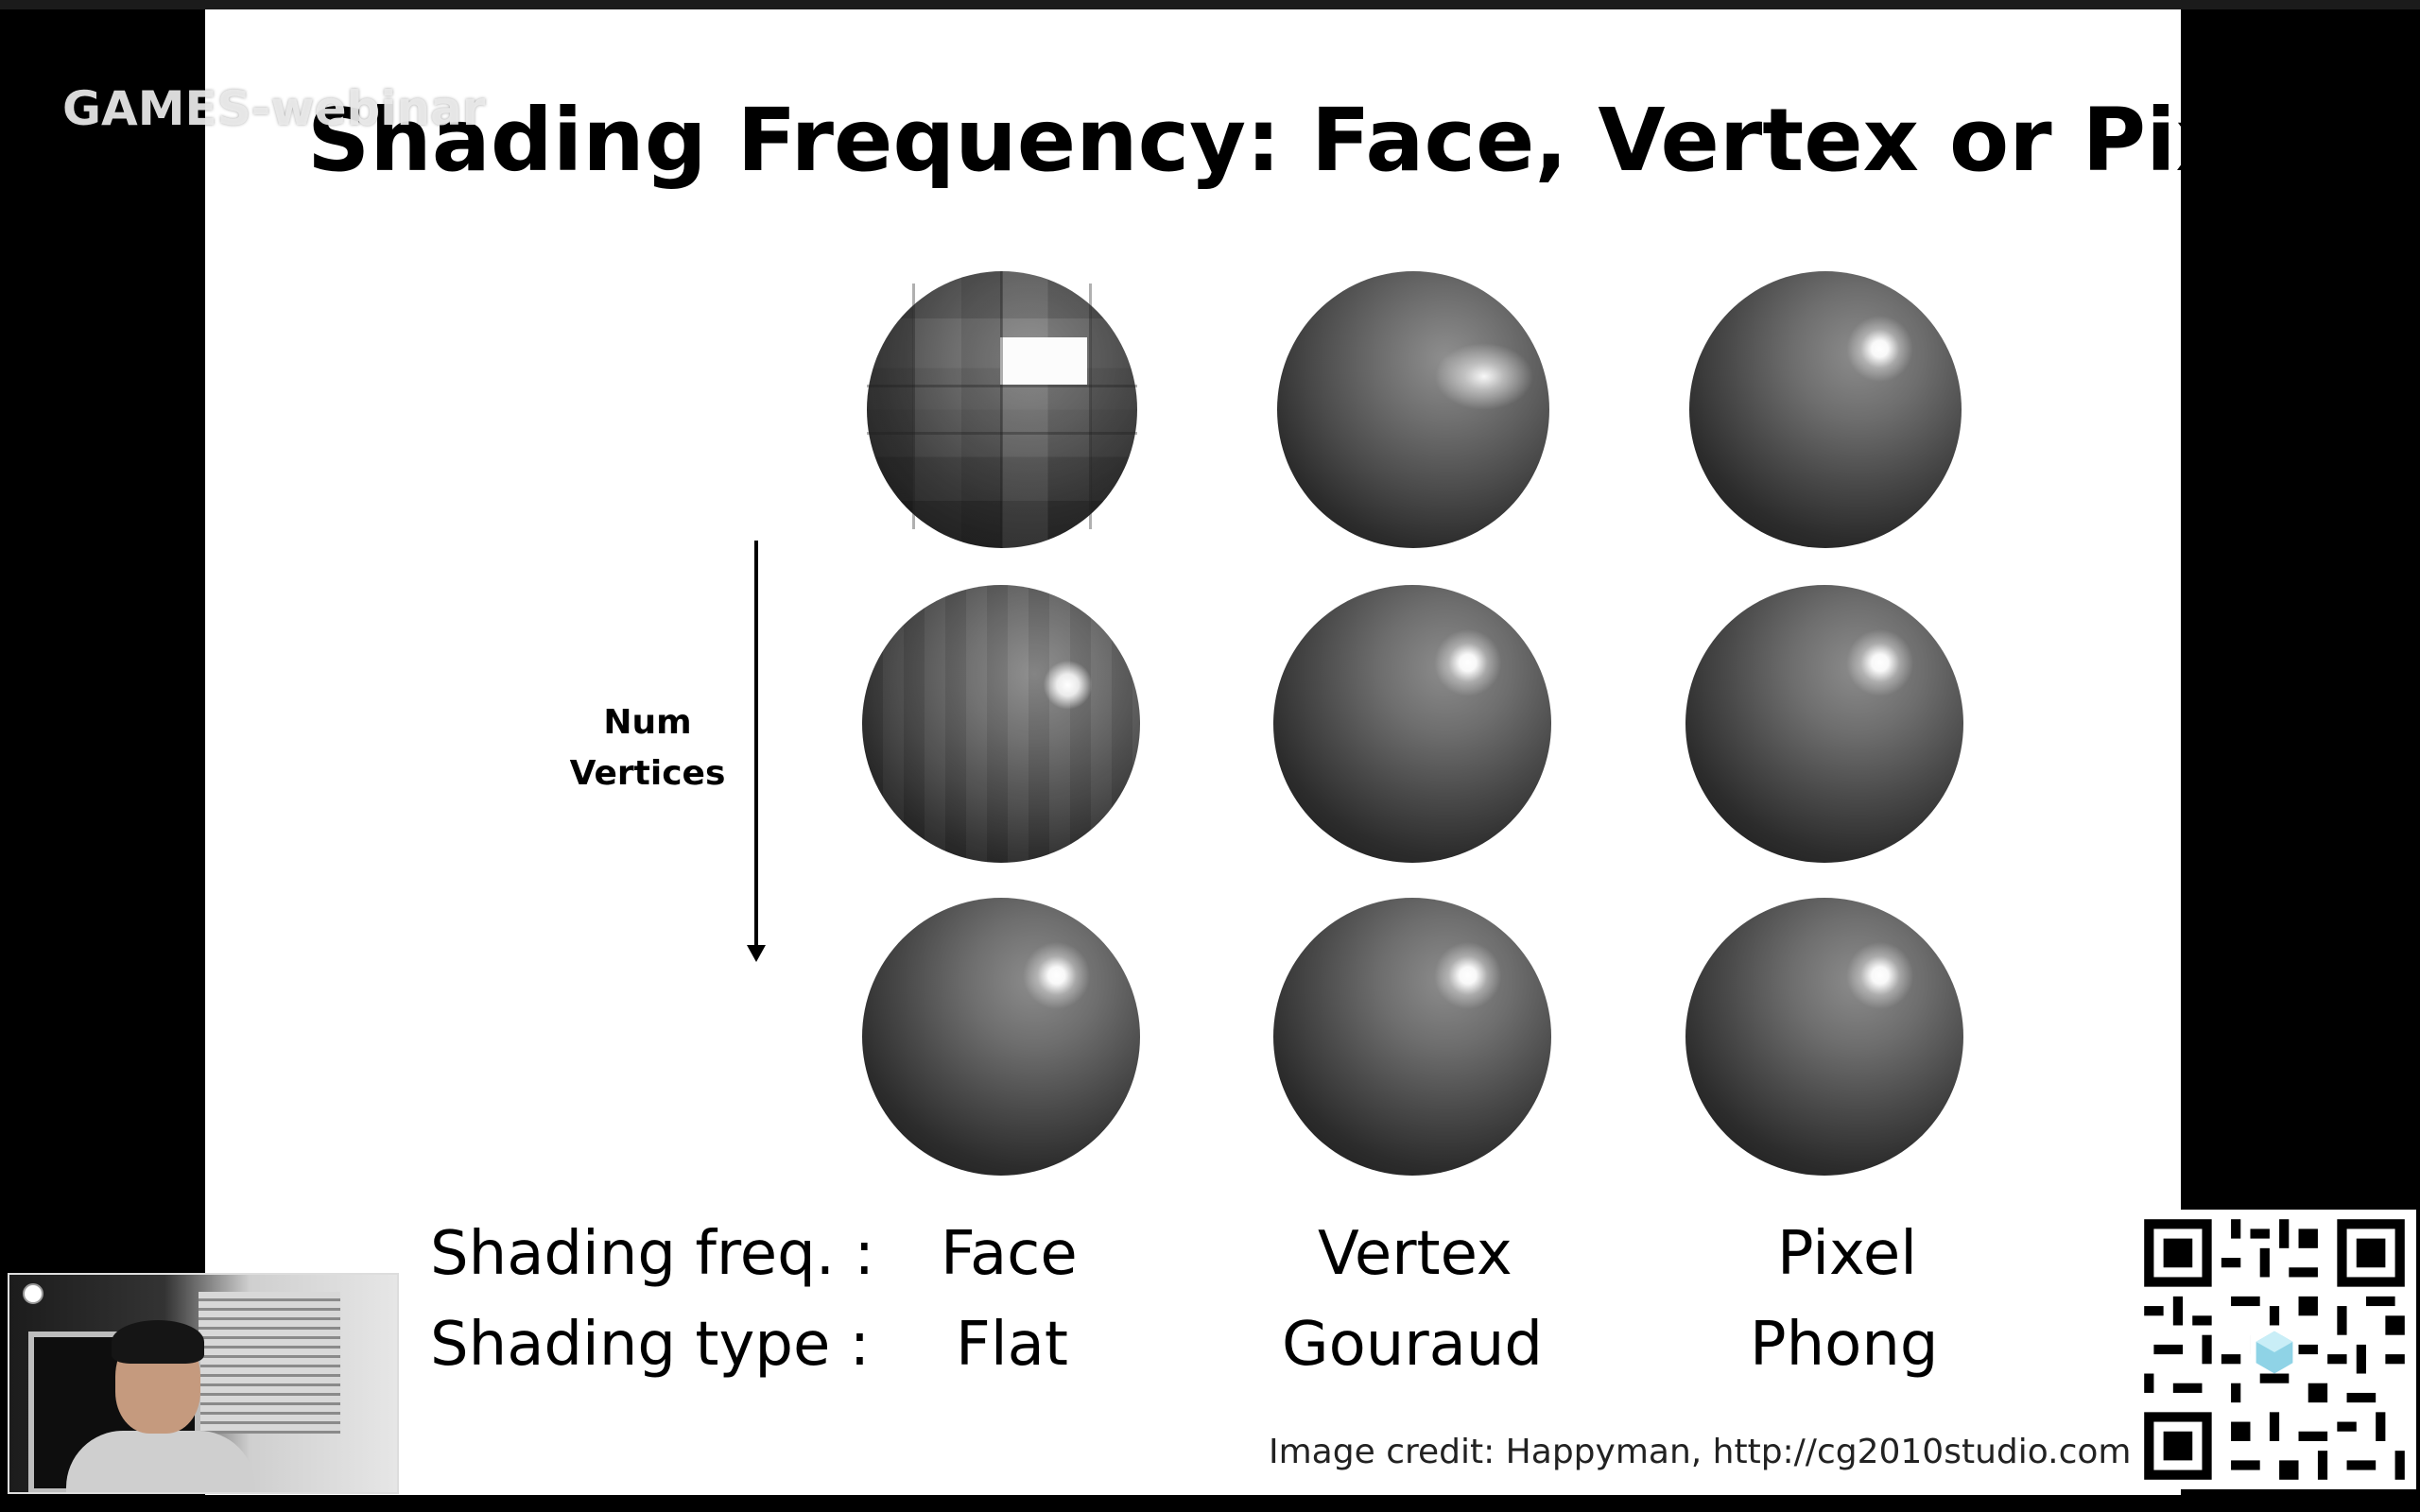  Describe the element at coordinates (1012, 1345) in the screenshot. I see `type-flat: Flat` at that location.